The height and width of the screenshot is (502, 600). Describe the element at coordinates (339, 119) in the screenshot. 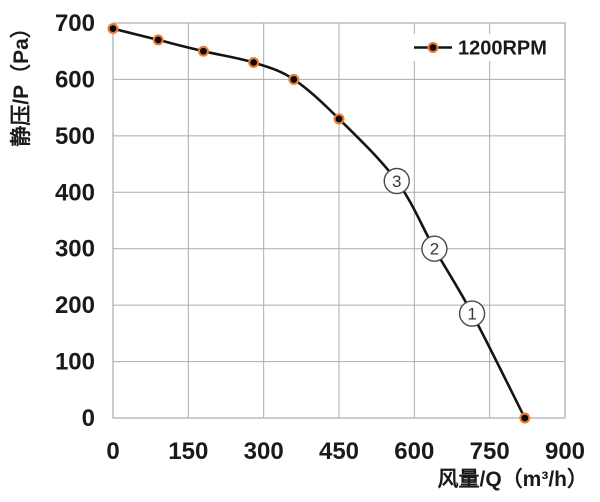

I see `data-point-q450-dot` at that location.